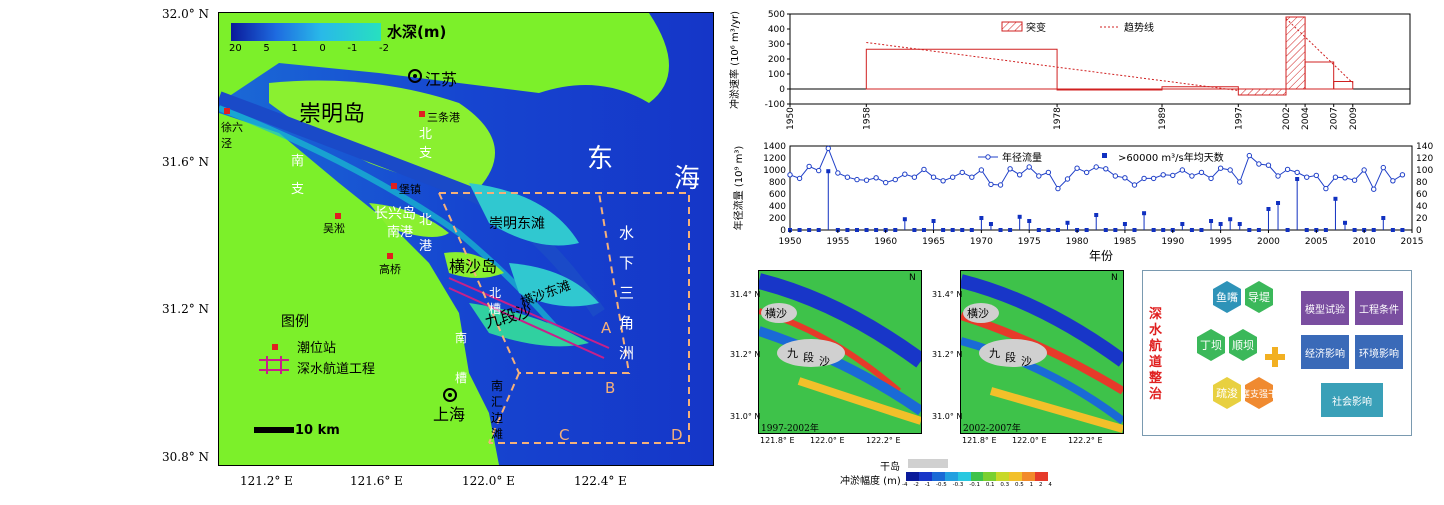 The image size is (1444, 505). Describe the element at coordinates (400, 232) in the screenshot. I see `label-south-port: 南港` at that location.